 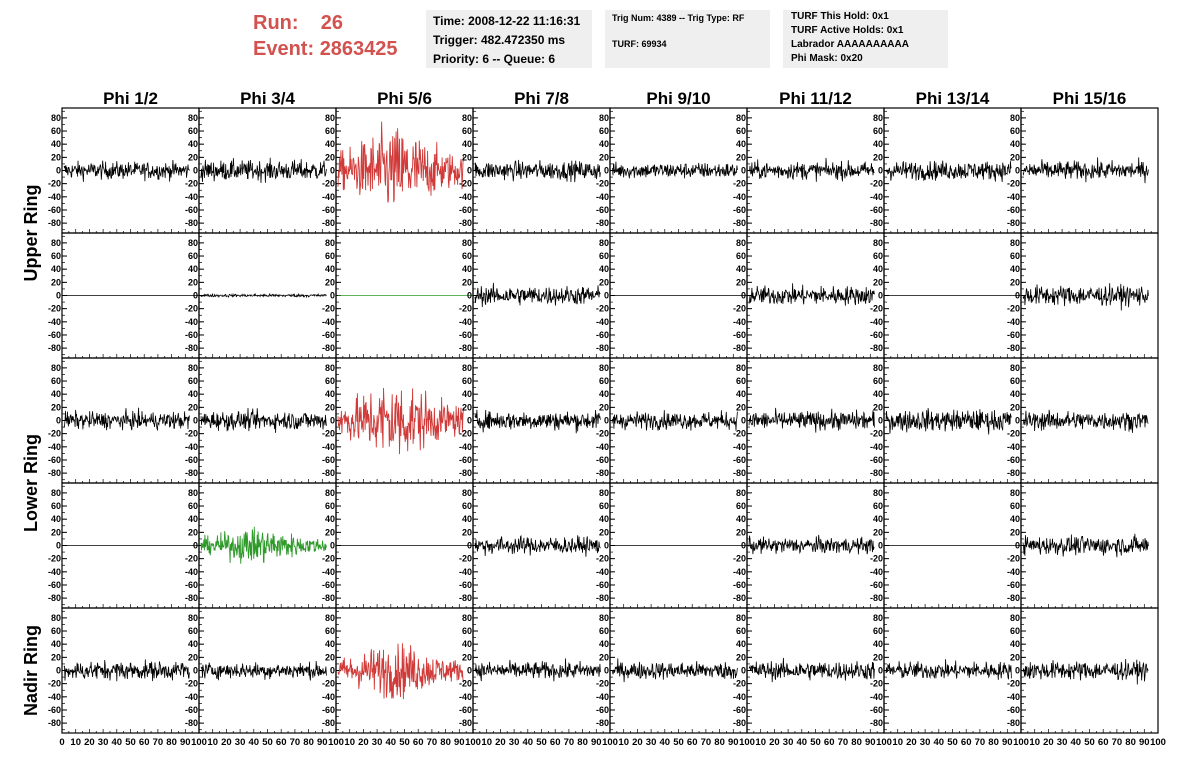 What do you see at coordinates (432, 742) in the screenshot?
I see `x-tick-label: 70` at bounding box center [432, 742].